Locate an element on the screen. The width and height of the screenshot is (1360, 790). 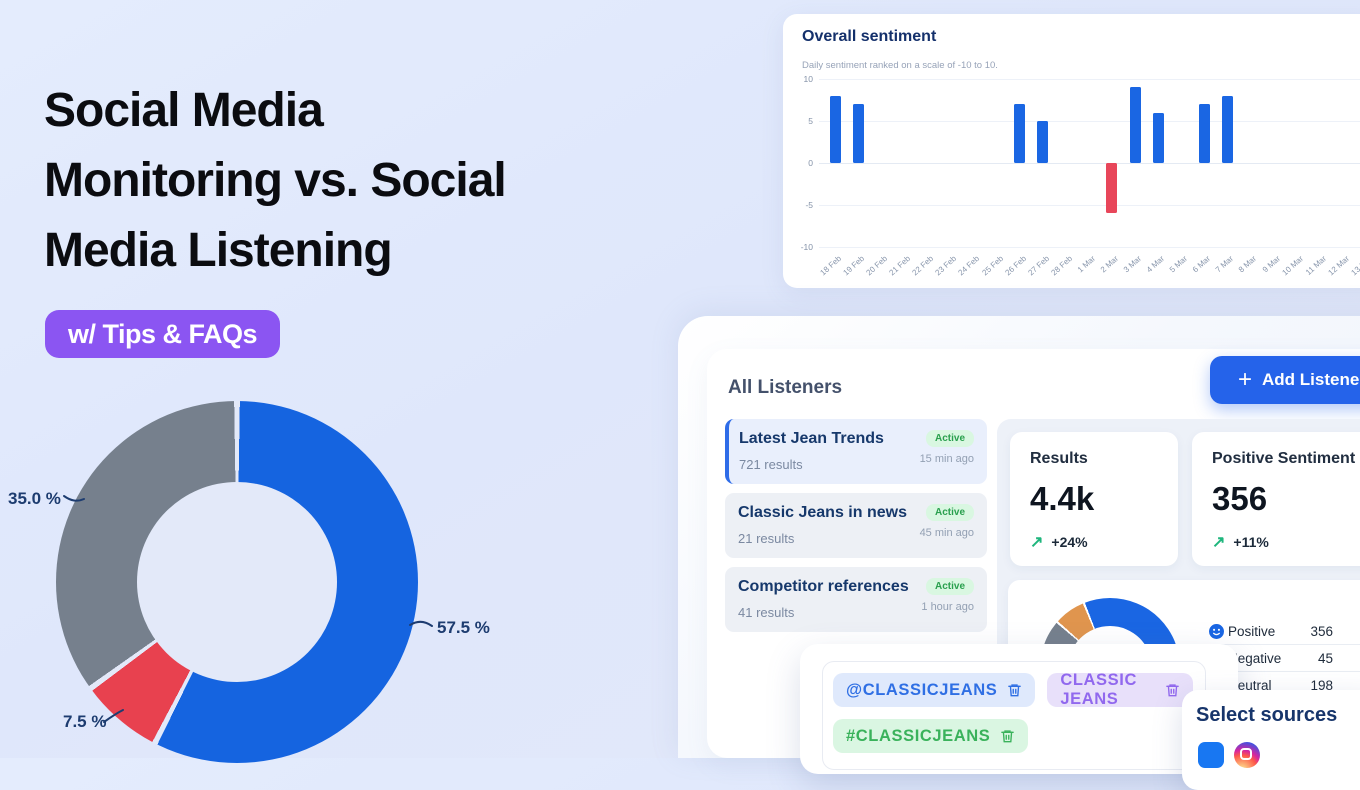
listener-results-count: 41 results is located at coordinates (766, 612).